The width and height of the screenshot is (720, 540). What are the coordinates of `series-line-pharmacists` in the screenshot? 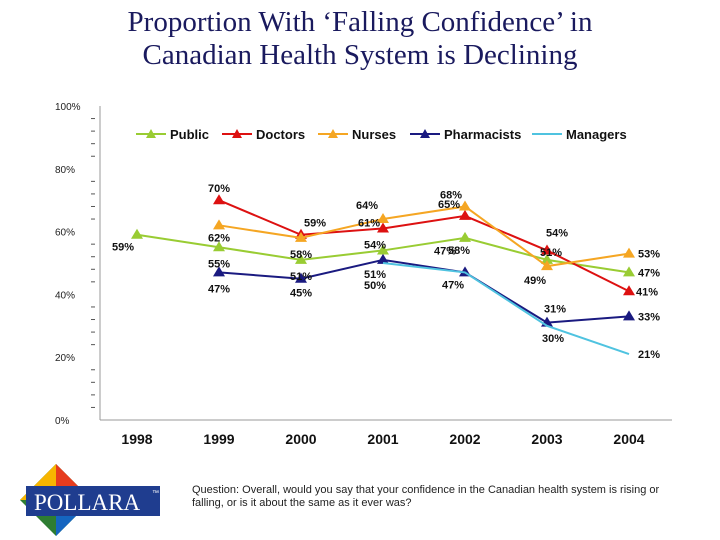 It's located at (424, 291).